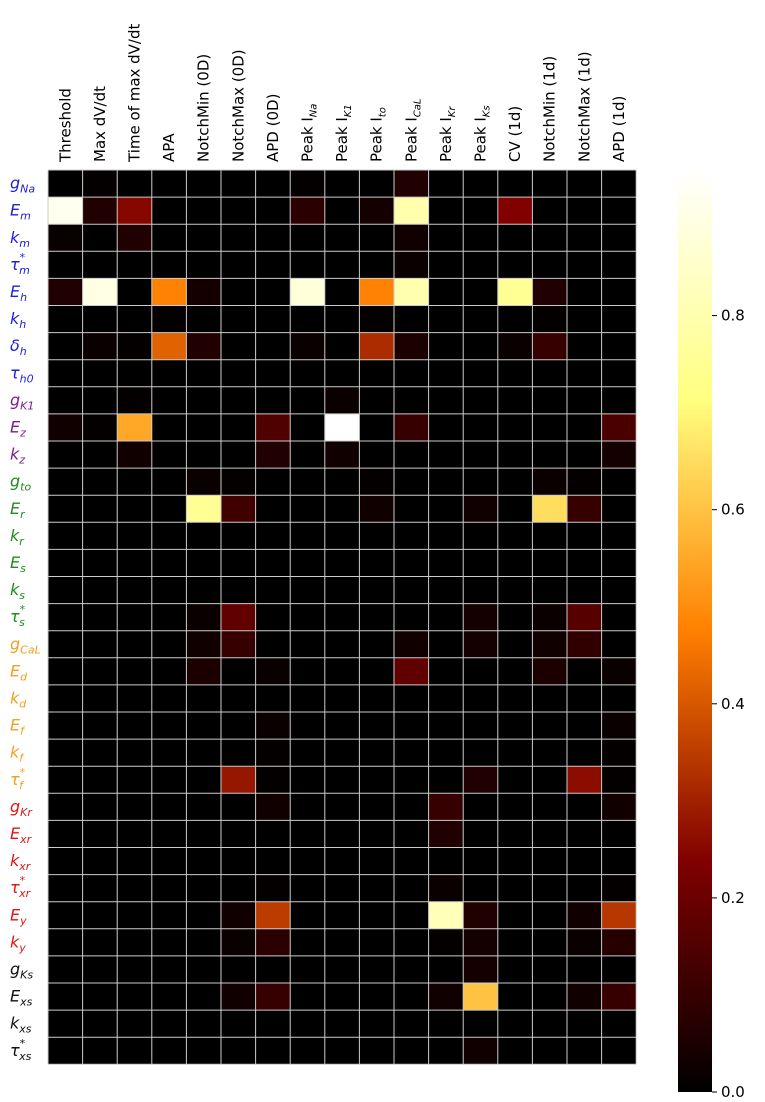  What do you see at coordinates (21, 862) in the screenshot?
I see `row-label: kxr` at bounding box center [21, 862].